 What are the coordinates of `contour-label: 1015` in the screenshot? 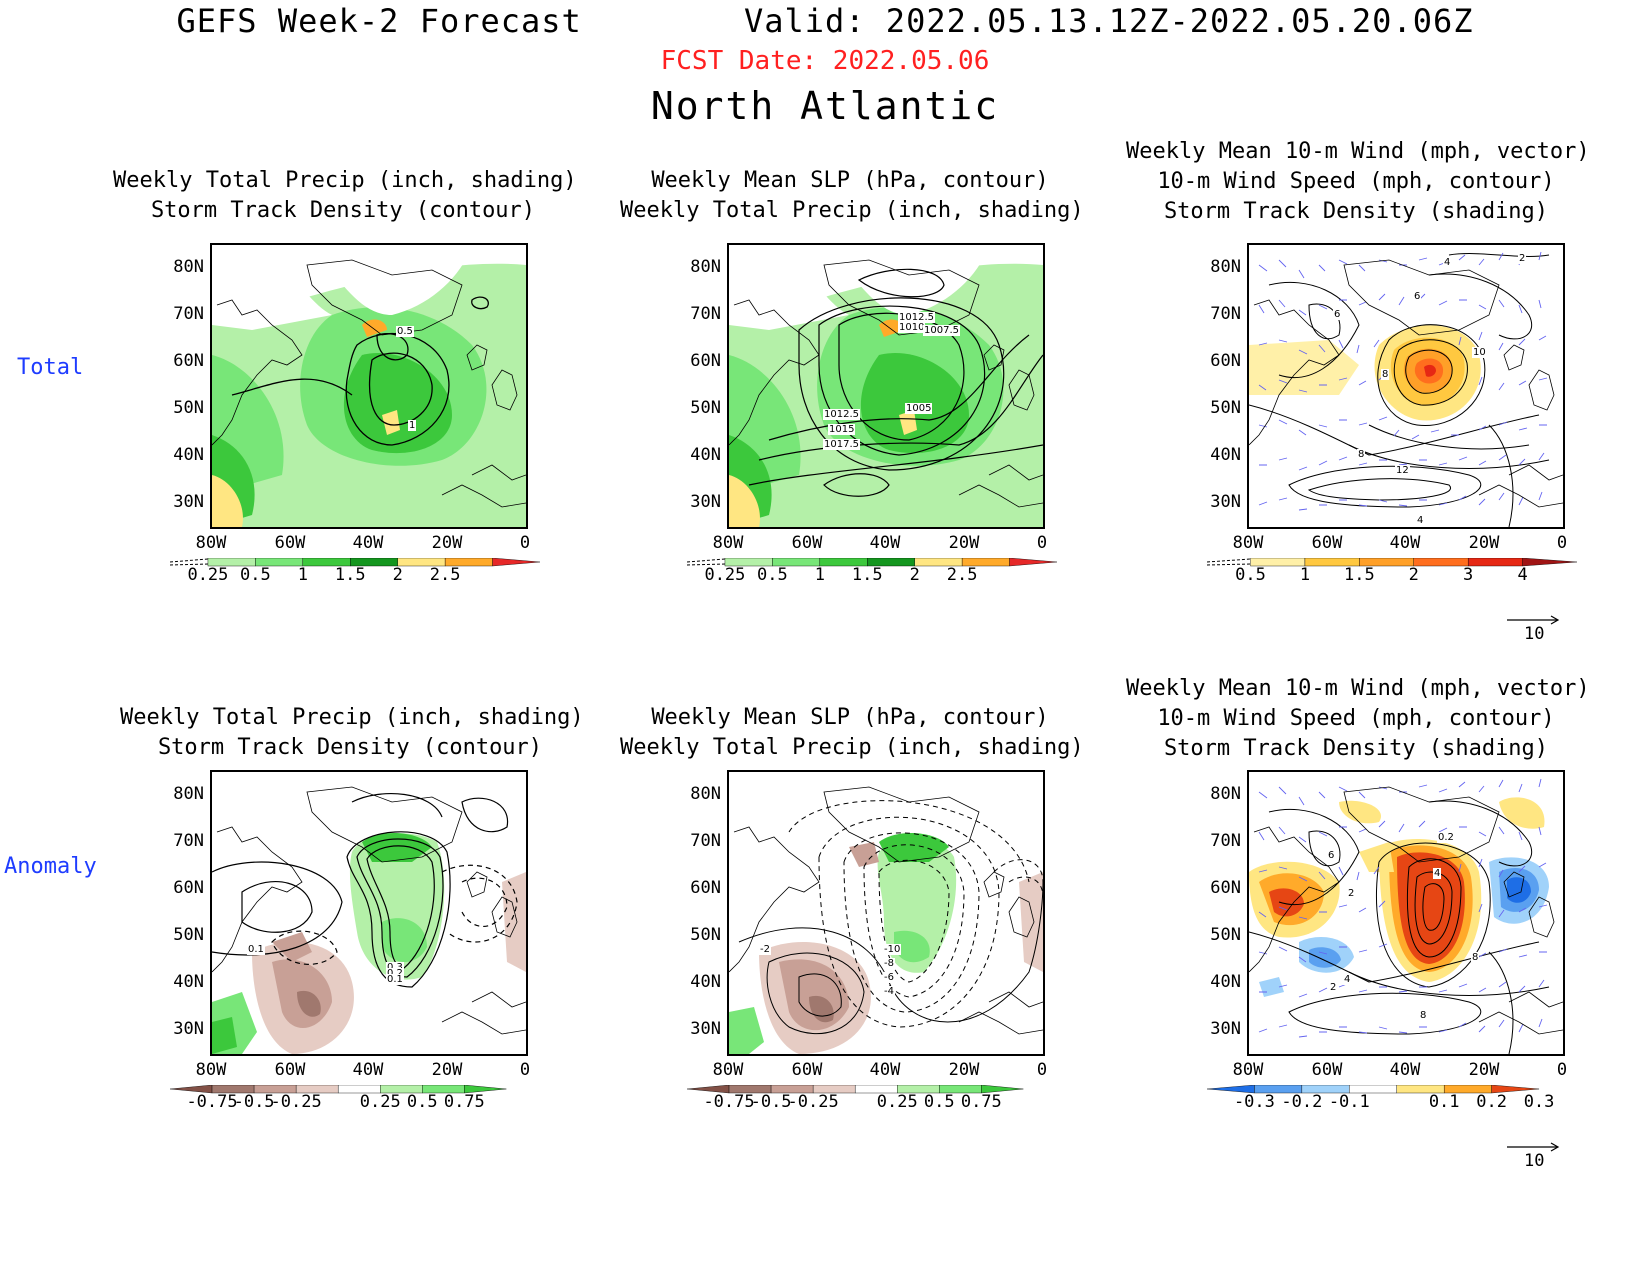 It's located at (842, 429).